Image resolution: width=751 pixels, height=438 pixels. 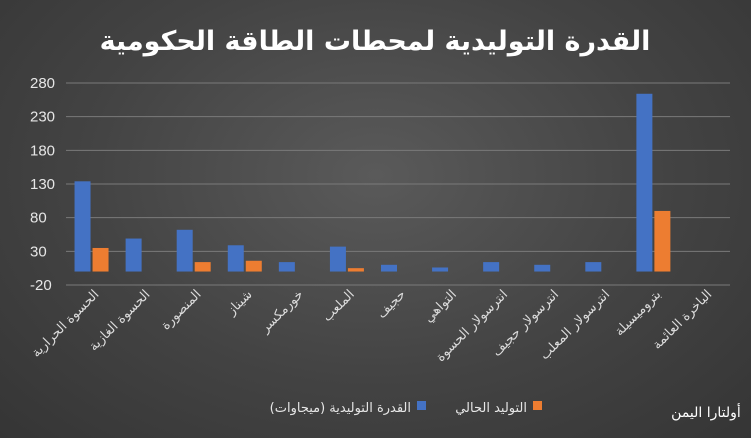 What do you see at coordinates (41, 285) in the screenshot?
I see `y-tick-label: -20` at bounding box center [41, 285].